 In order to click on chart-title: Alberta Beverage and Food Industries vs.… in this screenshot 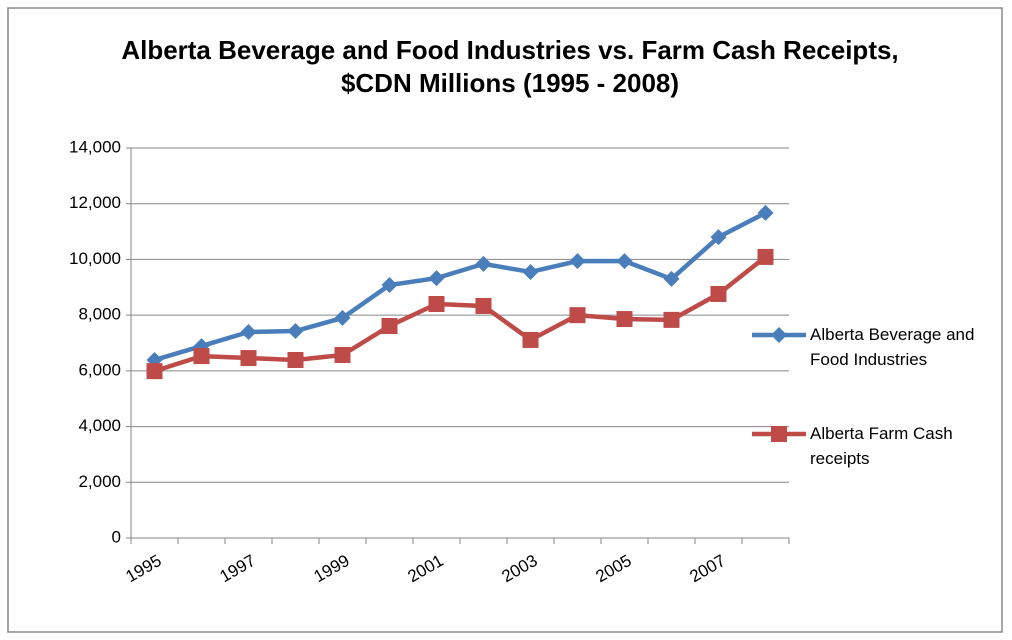, I will do `click(510, 66)`.